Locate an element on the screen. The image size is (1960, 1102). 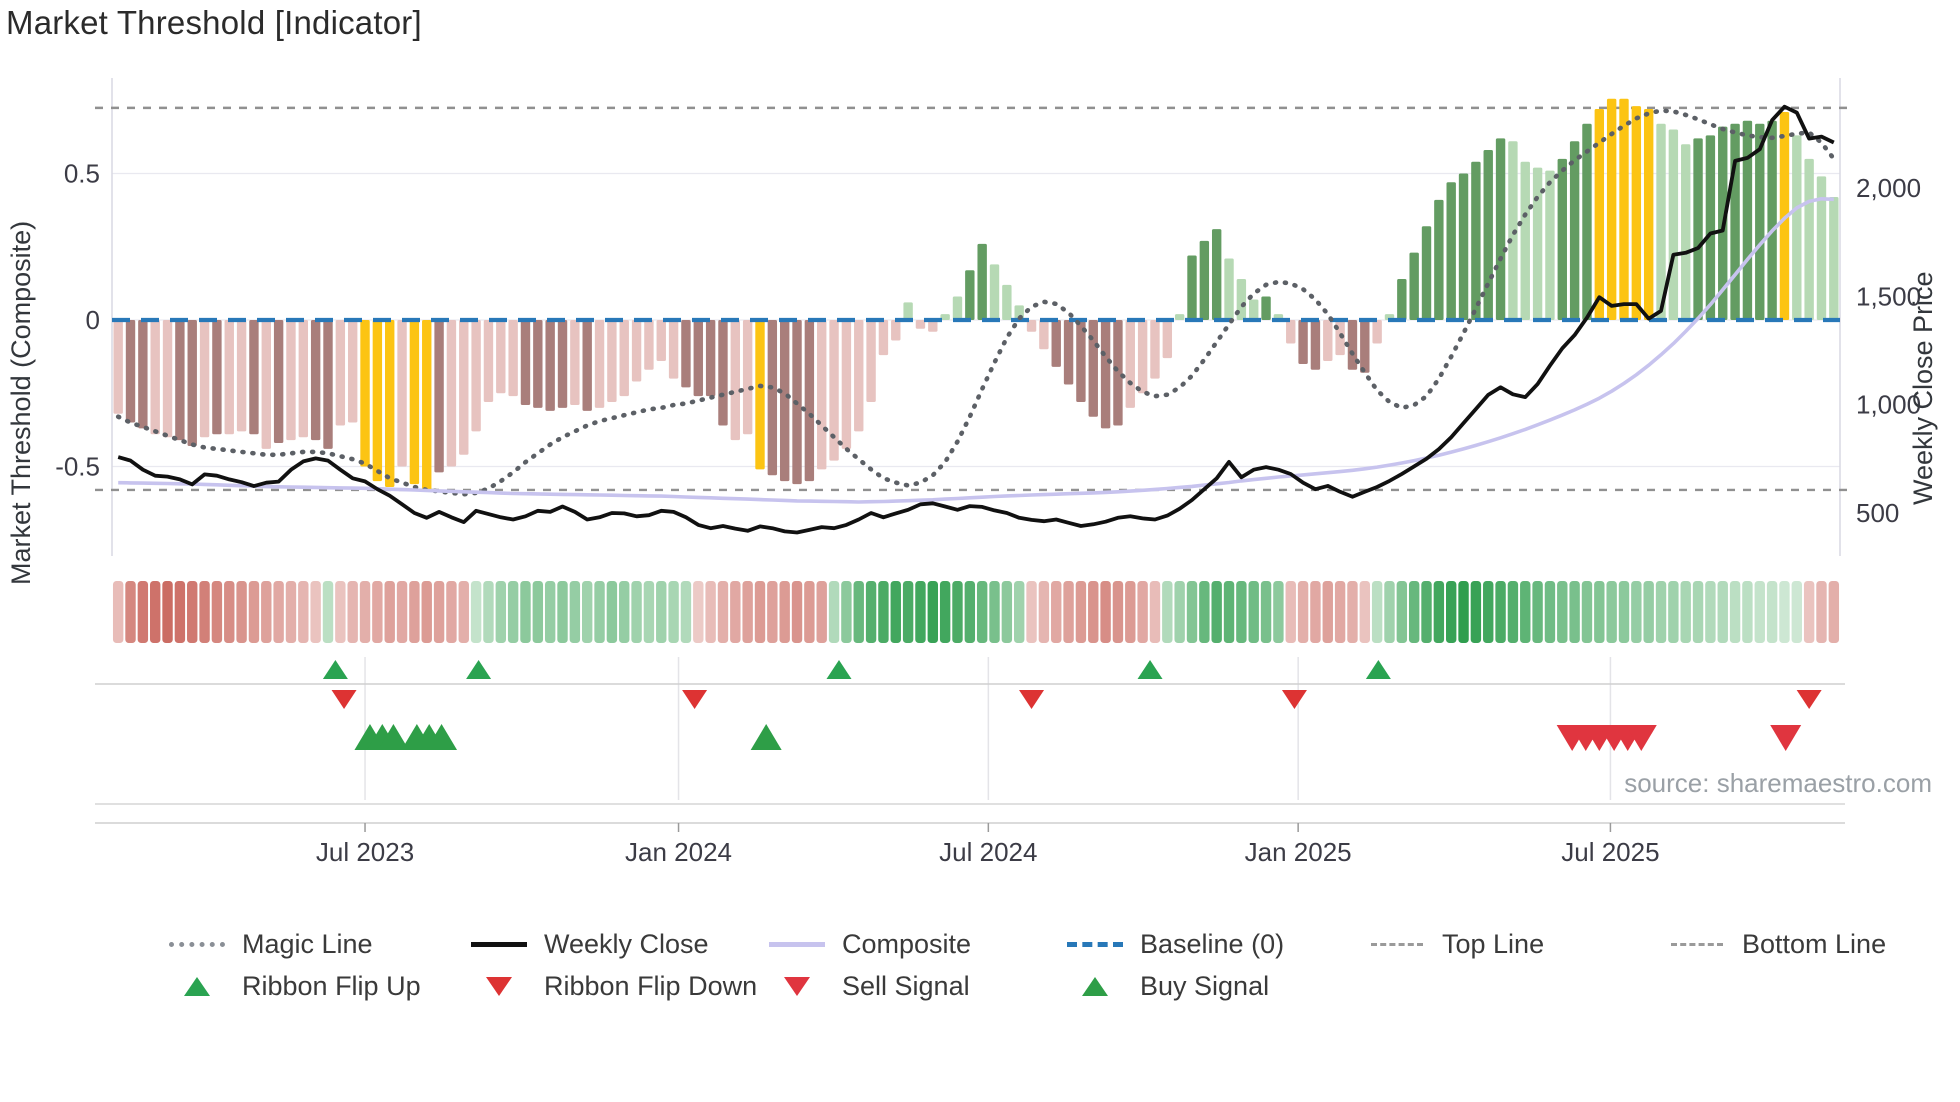
buy-signal-triangle-icon is located at coordinates (1095, 986).